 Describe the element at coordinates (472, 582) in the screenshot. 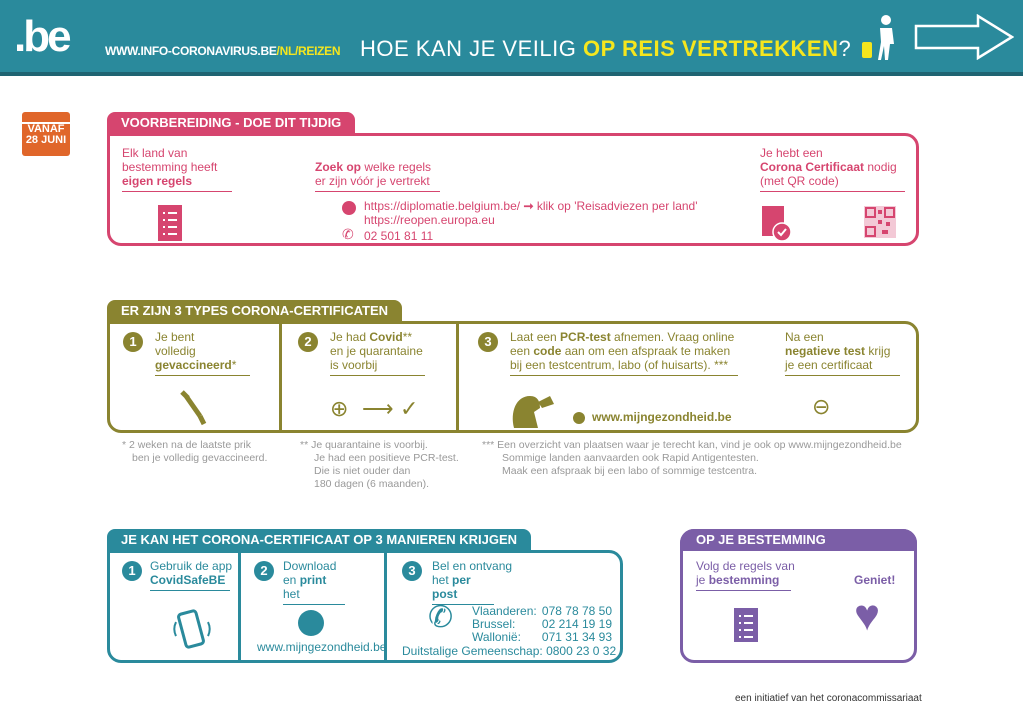

I see `way-post: Bel en ontvang het per post` at that location.